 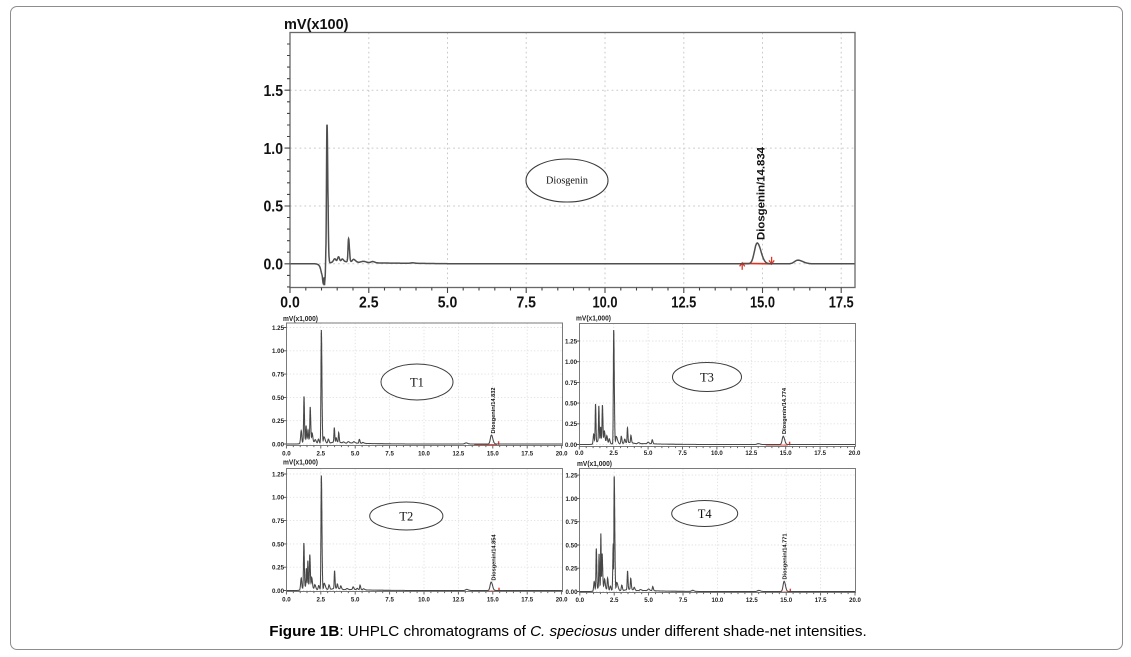 What do you see at coordinates (567, 181) in the screenshot?
I see `svg-text: Diosgenin` at bounding box center [567, 181].